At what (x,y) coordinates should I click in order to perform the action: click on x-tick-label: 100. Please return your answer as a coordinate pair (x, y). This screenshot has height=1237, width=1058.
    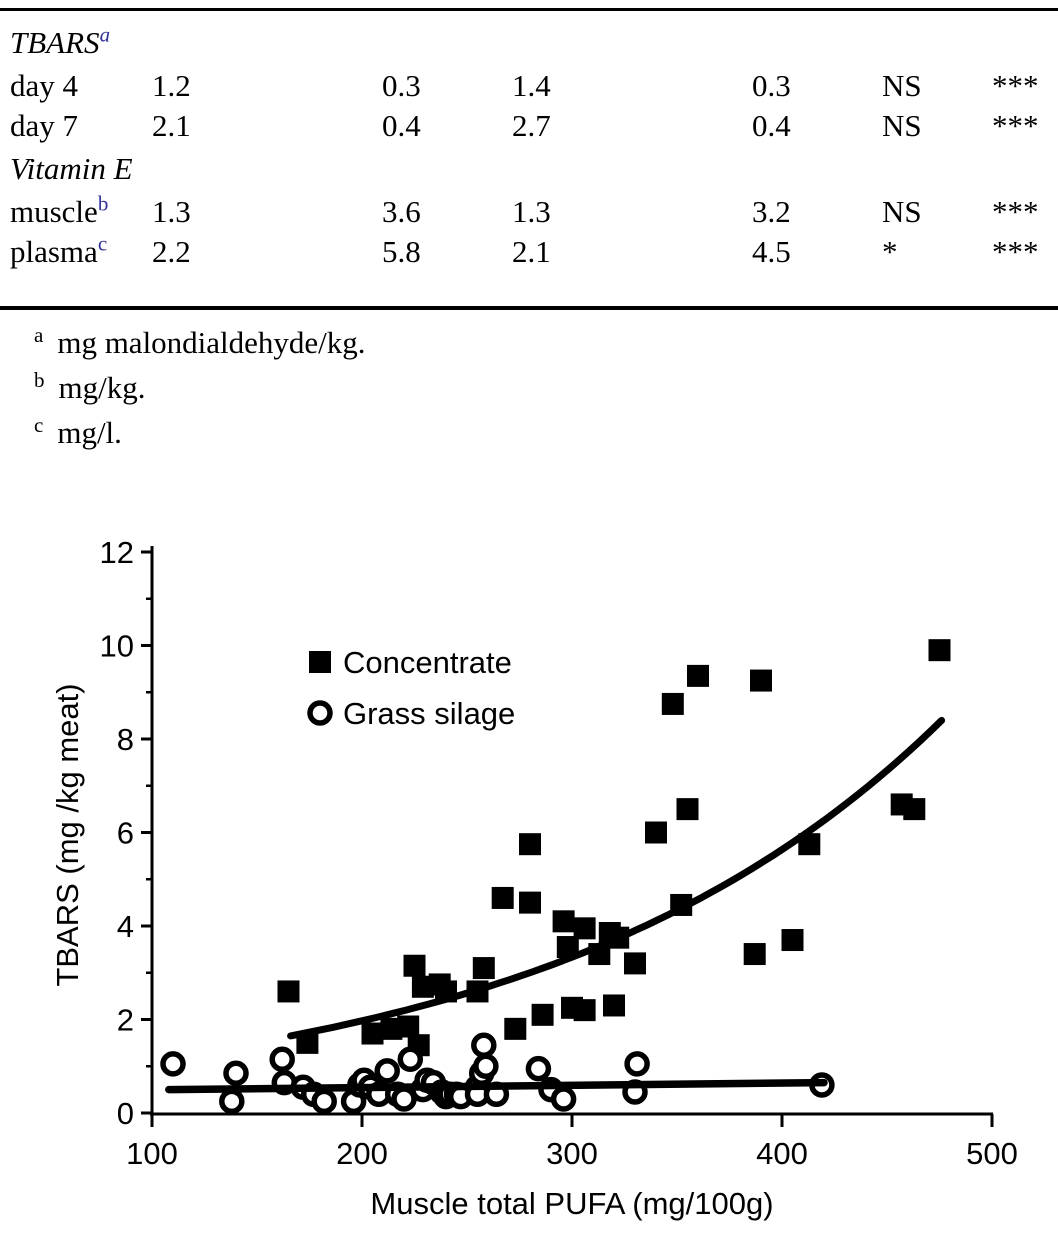
    Looking at the image, I should click on (152, 1153).